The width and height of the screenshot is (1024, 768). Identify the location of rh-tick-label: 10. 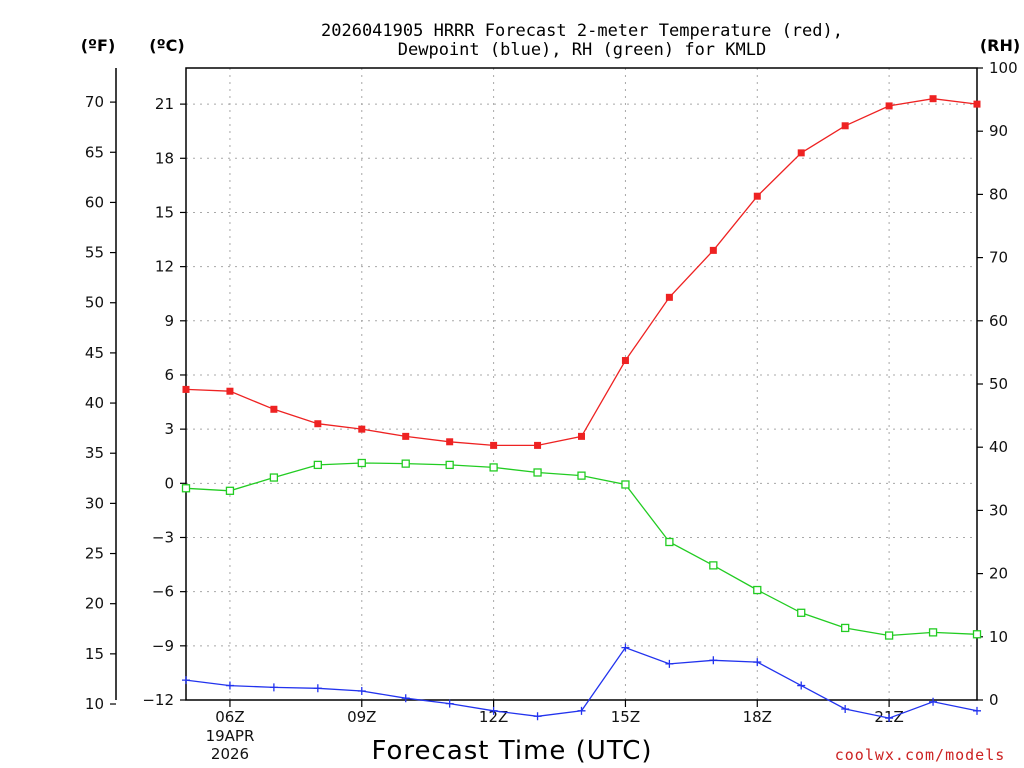
(998, 637).